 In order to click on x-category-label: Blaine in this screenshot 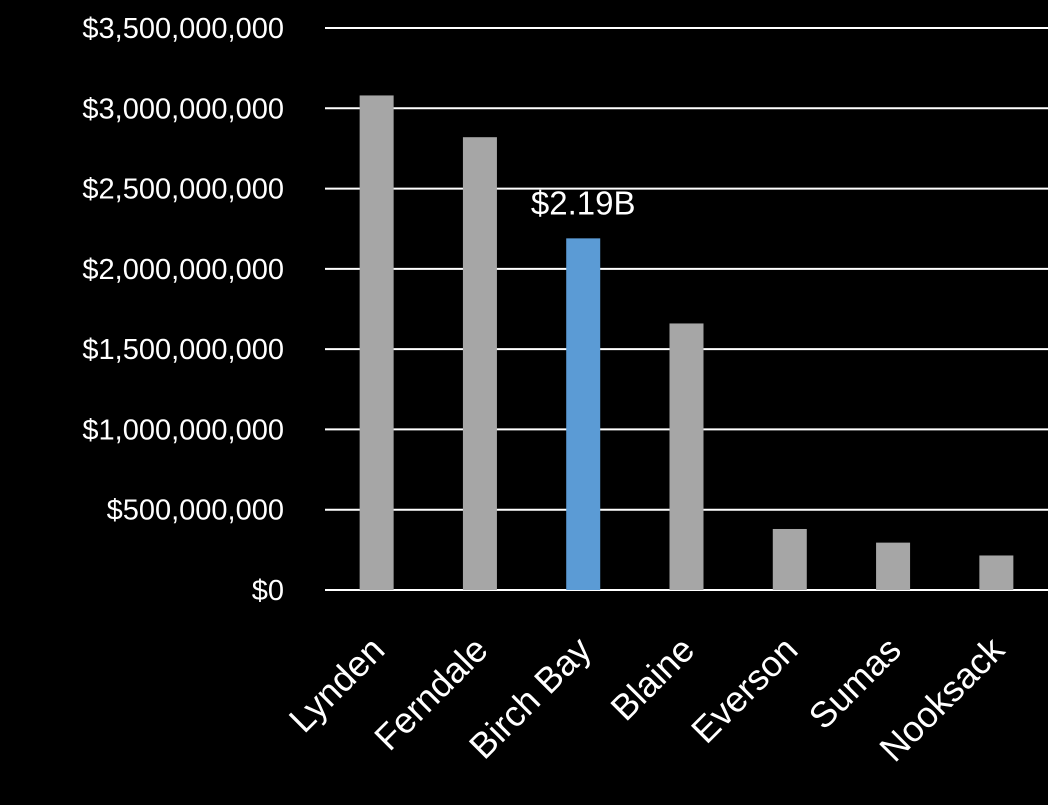, I will do `click(652, 679)`.